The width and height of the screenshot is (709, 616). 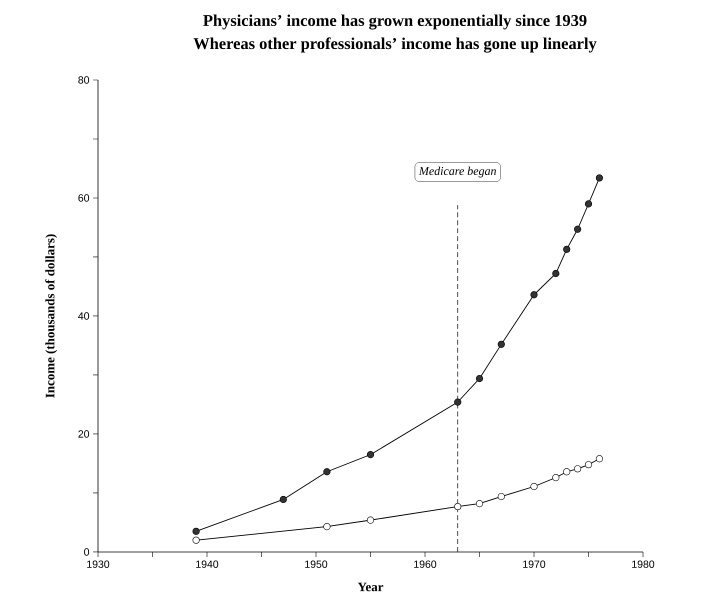 What do you see at coordinates (371, 587) in the screenshot?
I see `x-axis-title: Year` at bounding box center [371, 587].